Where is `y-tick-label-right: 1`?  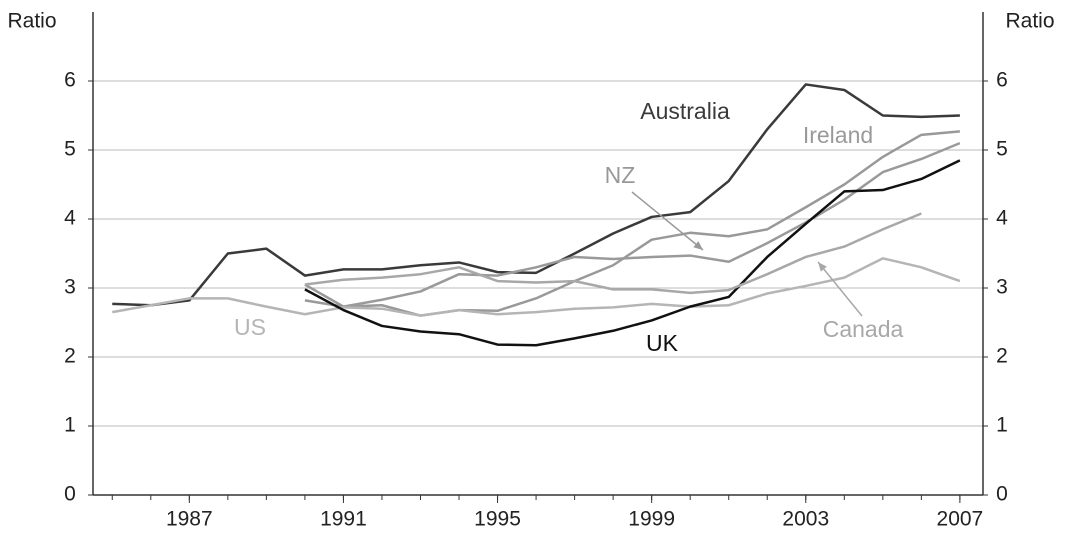 y-tick-label-right: 1 is located at coordinates (1002, 425).